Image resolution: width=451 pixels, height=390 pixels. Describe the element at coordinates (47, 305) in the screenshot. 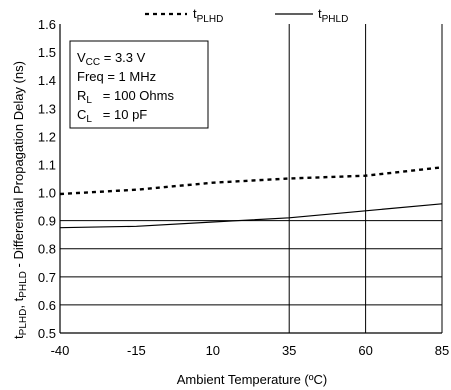

I see `y-tick-label: 0.6` at that location.